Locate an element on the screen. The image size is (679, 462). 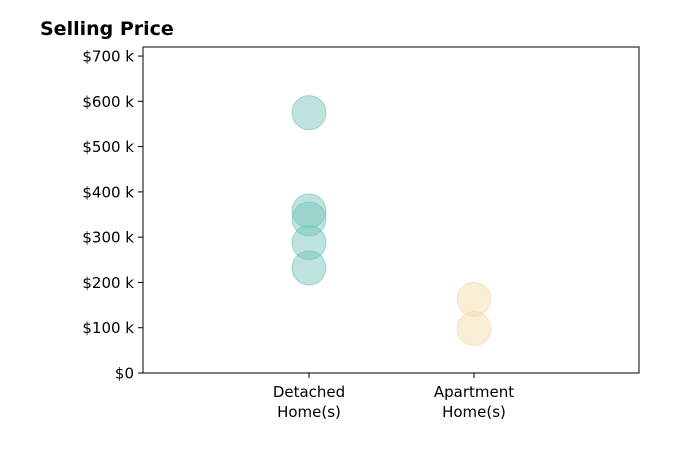
y-tick-label: $0 is located at coordinates (124, 374).